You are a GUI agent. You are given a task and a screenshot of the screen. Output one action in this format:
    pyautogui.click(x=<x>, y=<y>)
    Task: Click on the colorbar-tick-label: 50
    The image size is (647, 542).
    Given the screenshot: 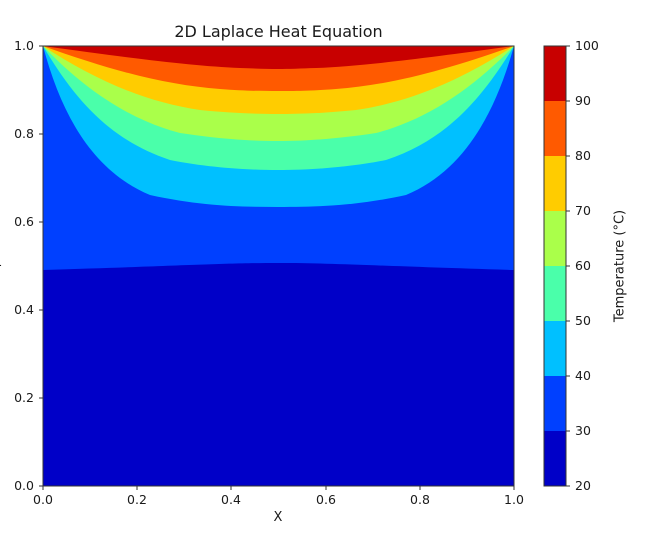 What is the action you would take?
    pyautogui.click(x=583, y=320)
    